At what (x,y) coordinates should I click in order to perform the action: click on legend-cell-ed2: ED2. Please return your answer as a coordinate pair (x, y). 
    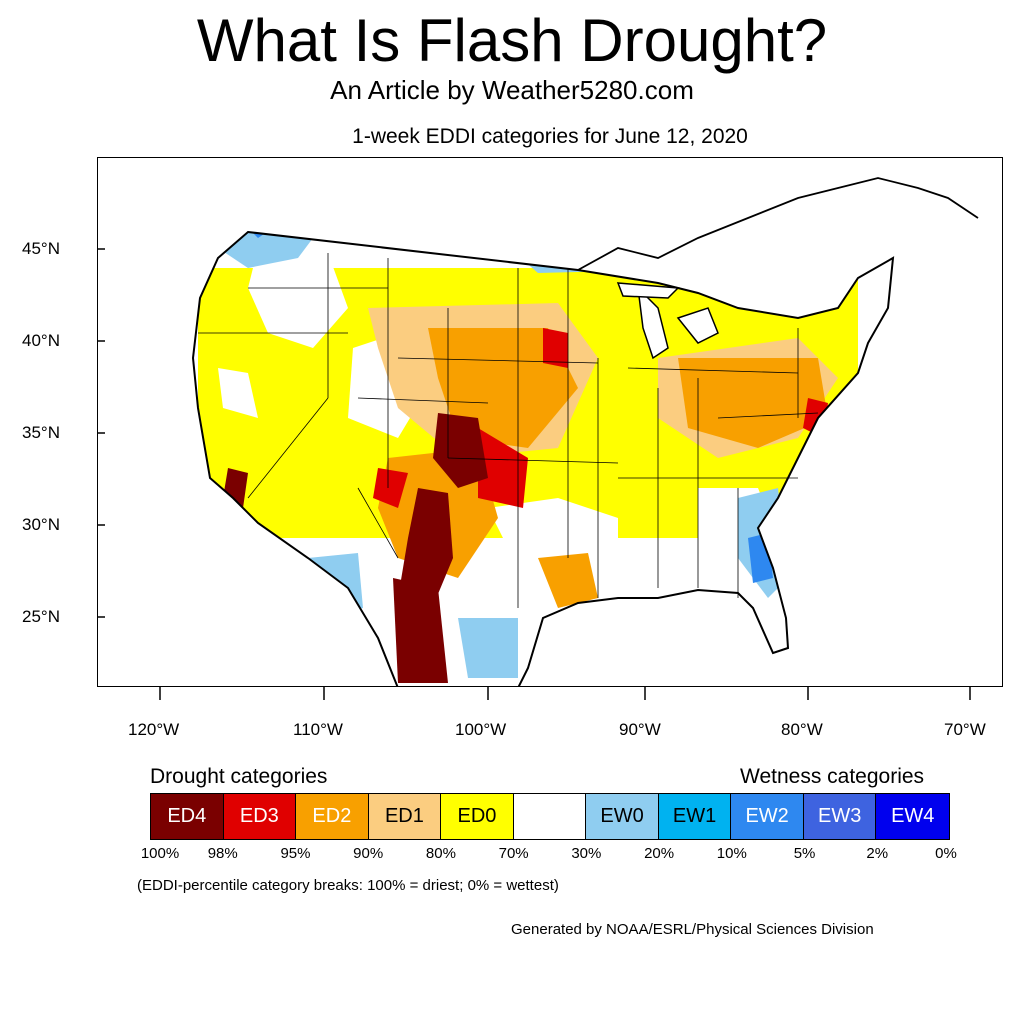
    Looking at the image, I should click on (332, 816).